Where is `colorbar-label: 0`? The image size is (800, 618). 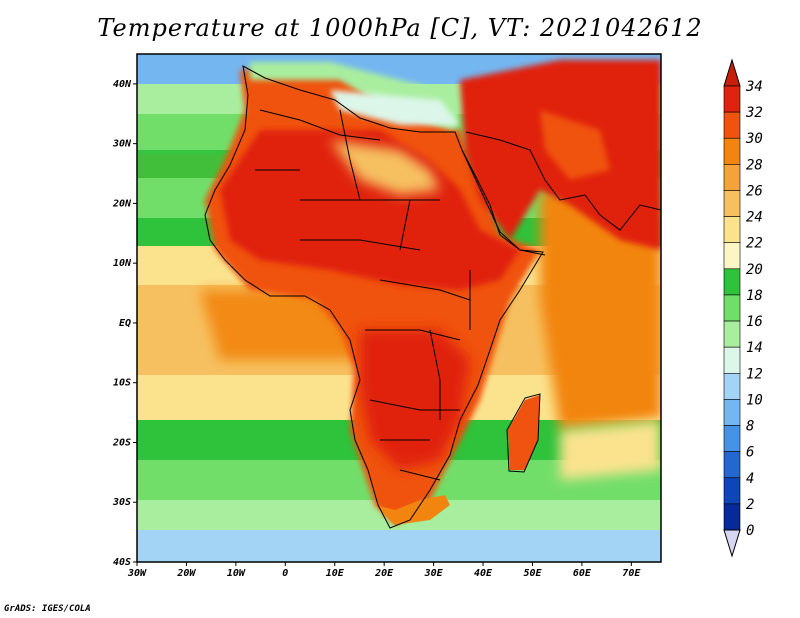 colorbar-label: 0 is located at coordinates (750, 531).